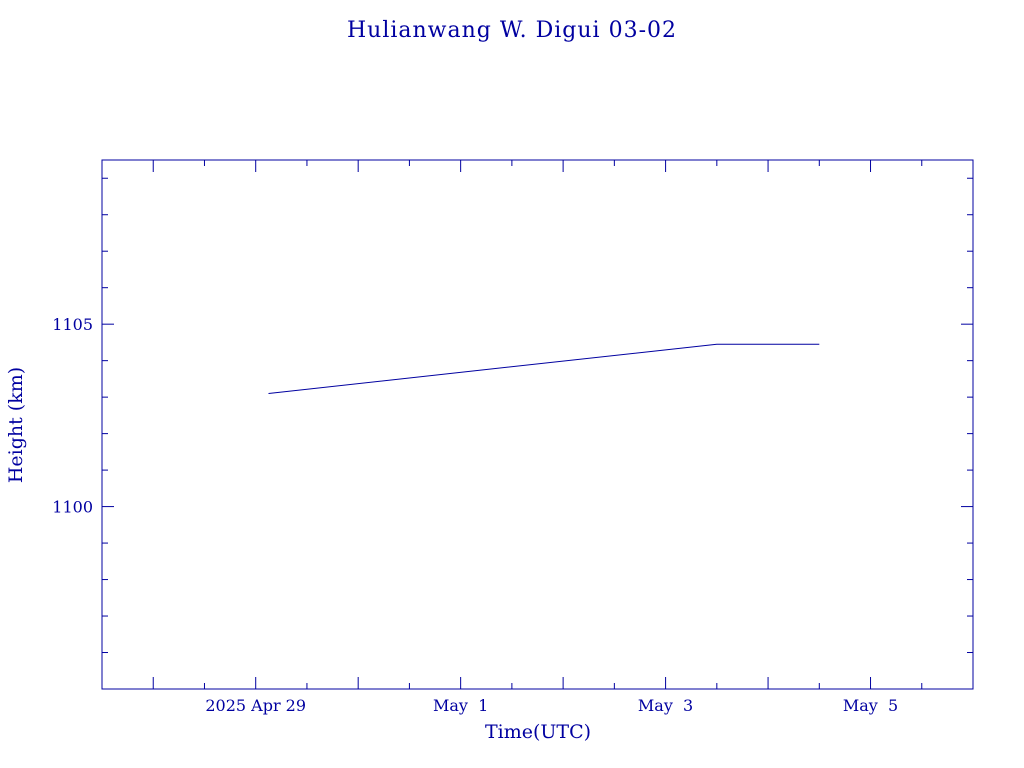  I want to click on x-tick-label: May 1, so click(460, 705).